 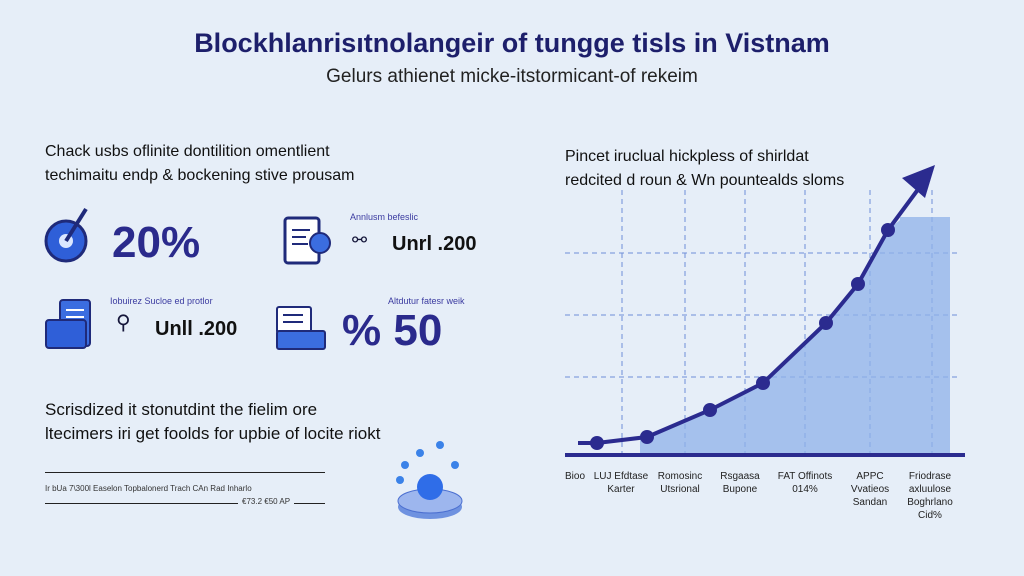 What do you see at coordinates (870, 489) in the screenshot?
I see `x-tick-label: APPC Vvatieos Sandan` at bounding box center [870, 489].